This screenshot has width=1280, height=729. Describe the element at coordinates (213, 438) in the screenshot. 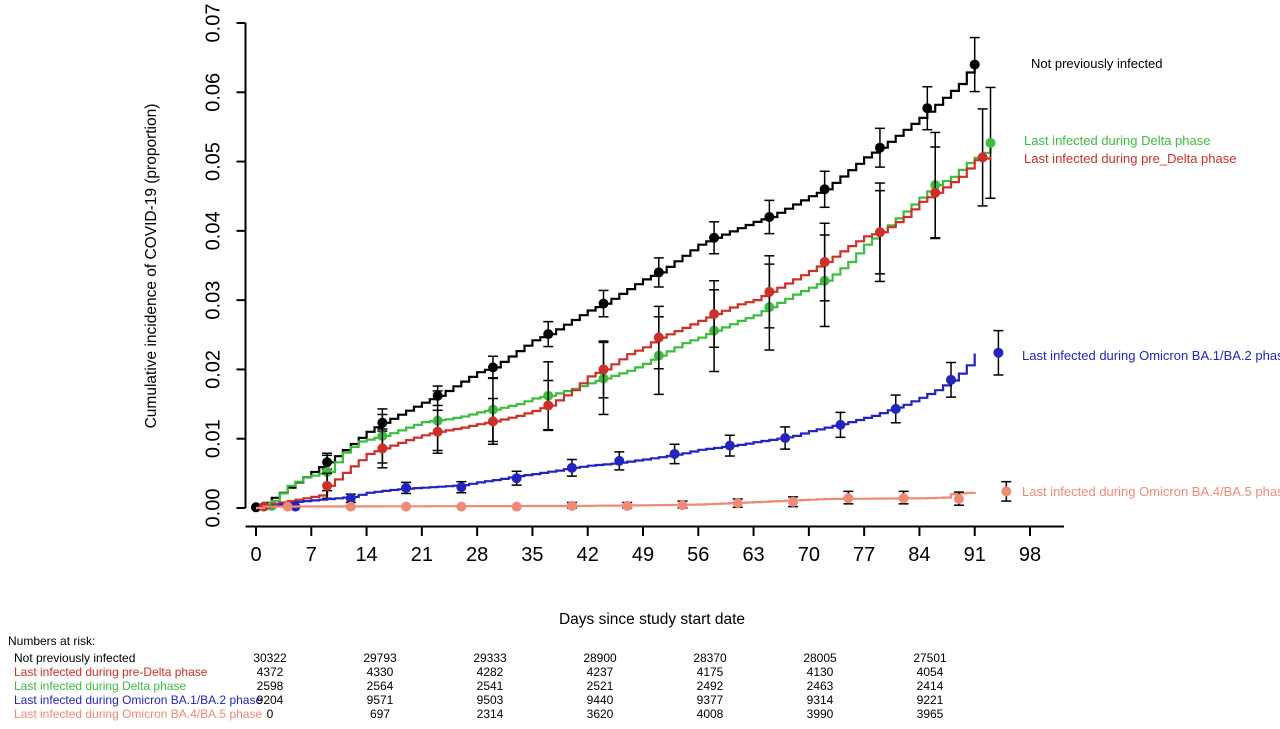

I see `y-tick-label: 0.01` at that location.